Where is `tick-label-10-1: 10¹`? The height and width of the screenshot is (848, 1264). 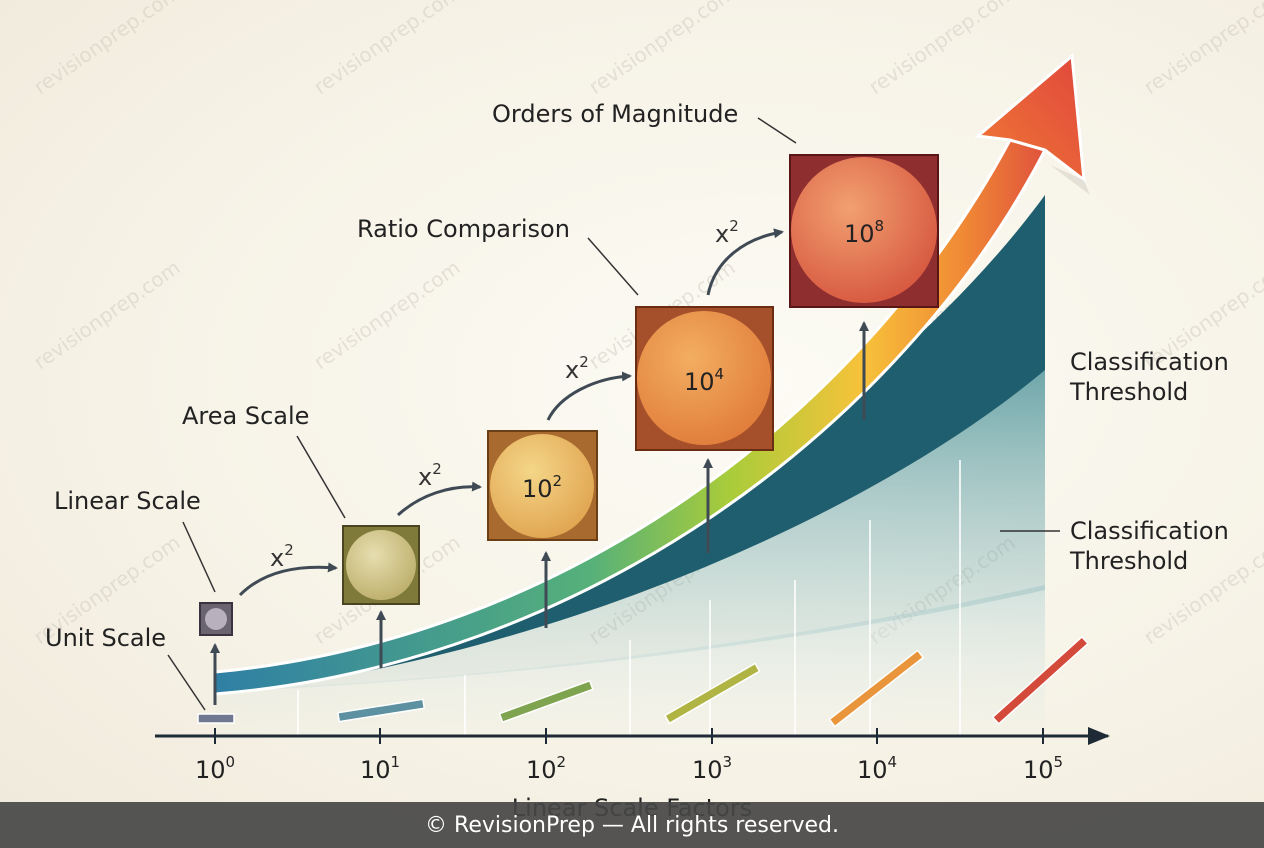 tick-label-10-1: 10¹ is located at coordinates (380, 768).